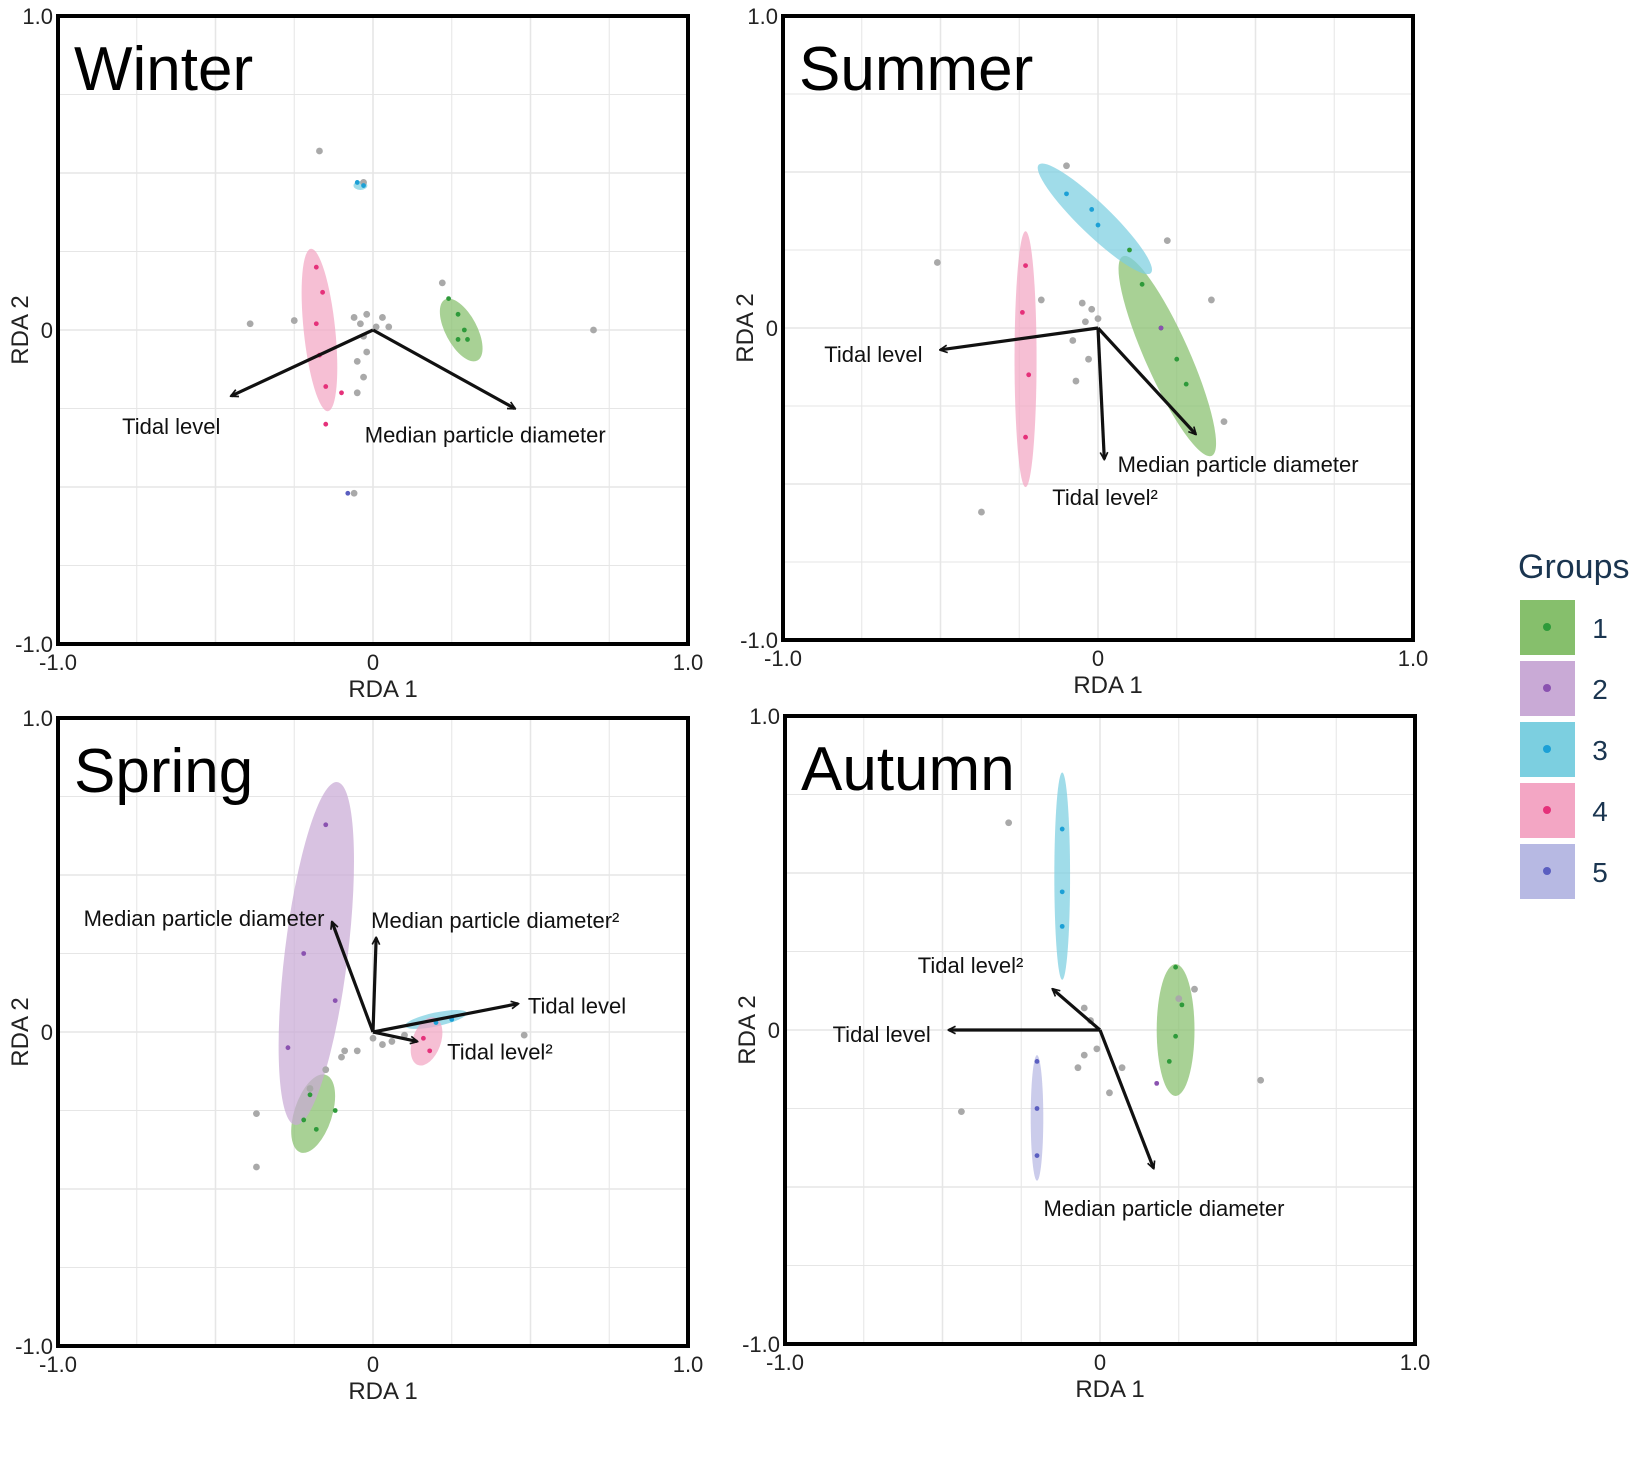 Image resolution: width=1650 pixels, height=1482 pixels. What do you see at coordinates (204, 918) in the screenshot?
I see `arrow-label: Median particle diameter` at bounding box center [204, 918].